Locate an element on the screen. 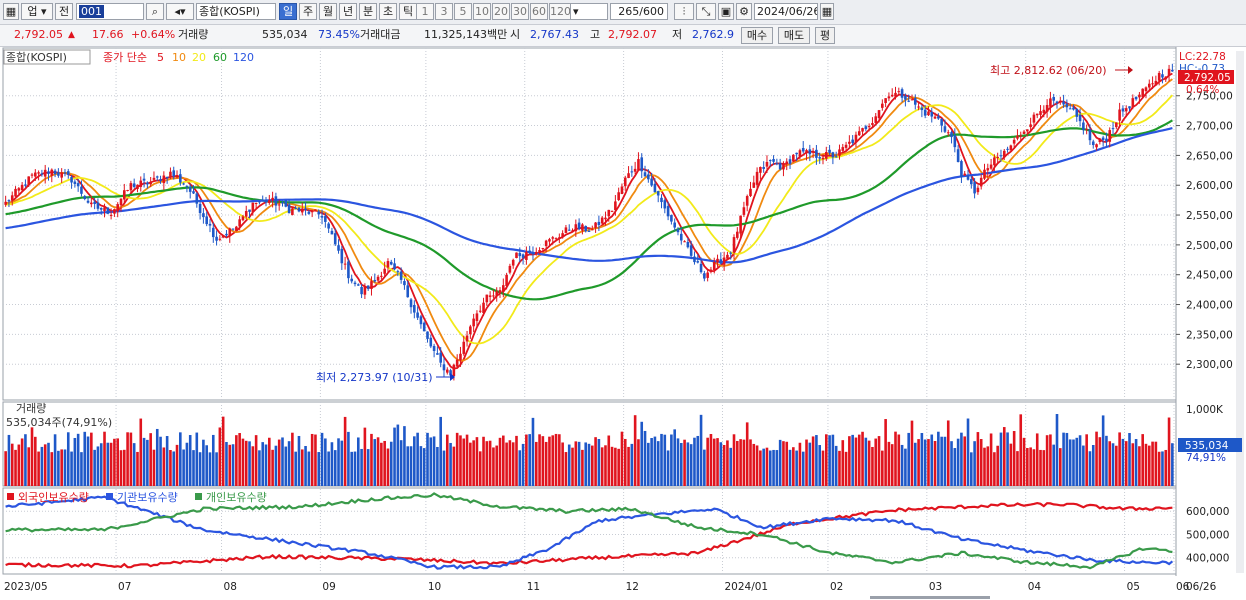 This screenshot has width=1246, height=600. save-icon: ▣ is located at coordinates (726, 11).